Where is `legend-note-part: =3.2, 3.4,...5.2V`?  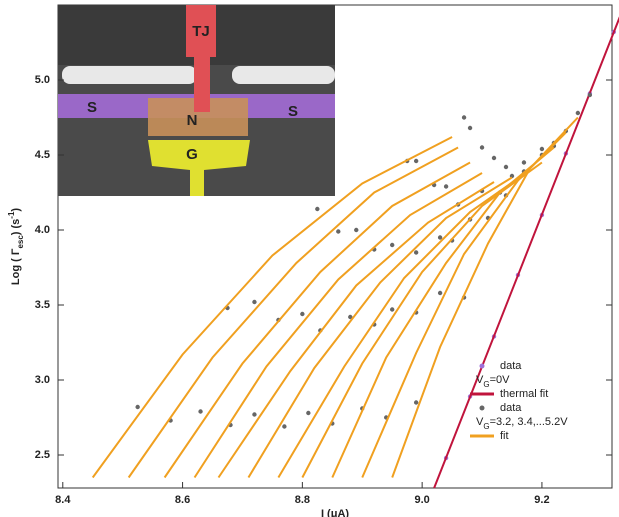 legend-note-part: =3.2, 3.4,...5.2V is located at coordinates (529, 422).